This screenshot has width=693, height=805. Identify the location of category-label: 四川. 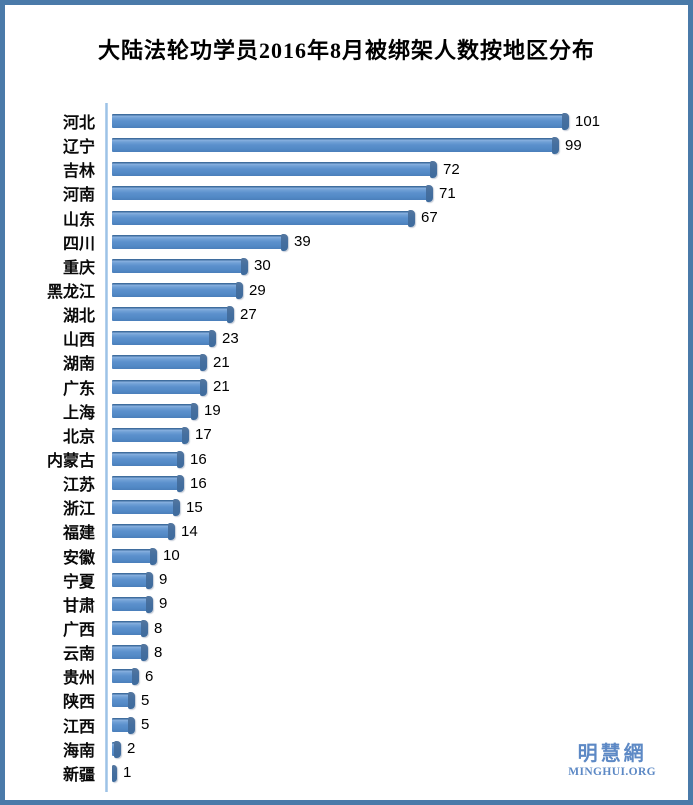
(78, 244).